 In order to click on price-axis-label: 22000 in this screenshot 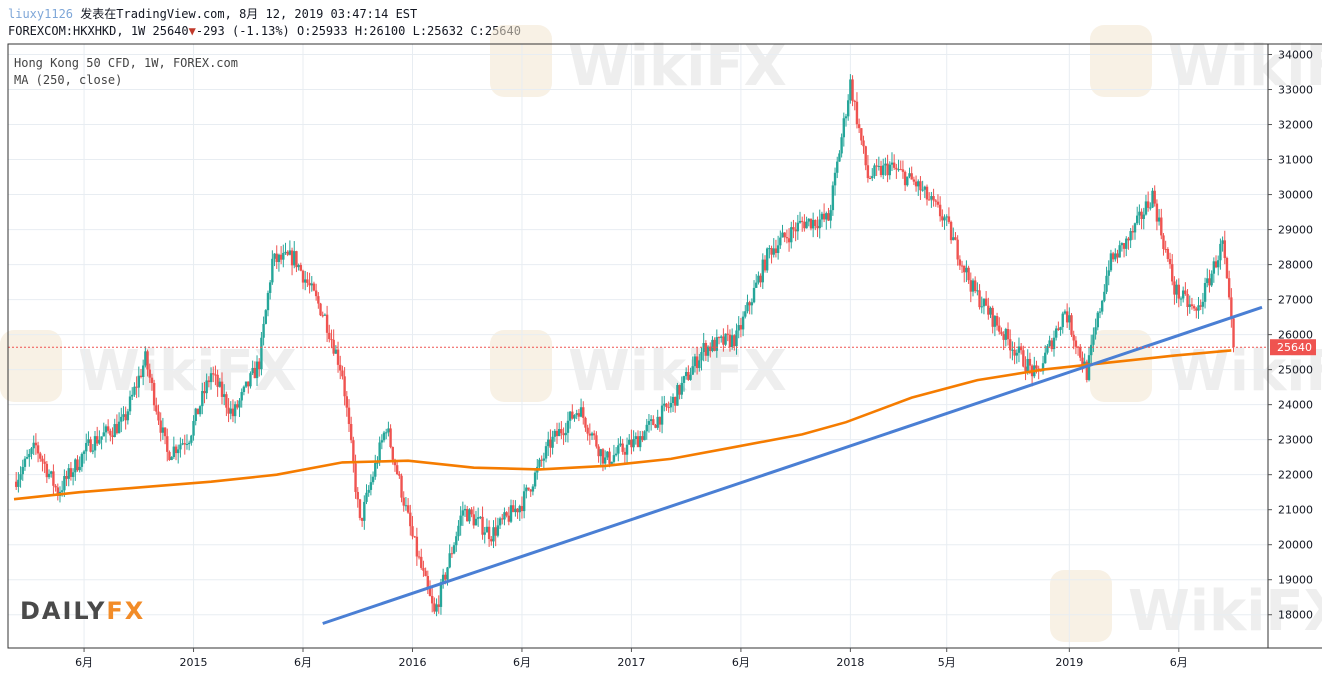, I will do `click(1295, 475)`.